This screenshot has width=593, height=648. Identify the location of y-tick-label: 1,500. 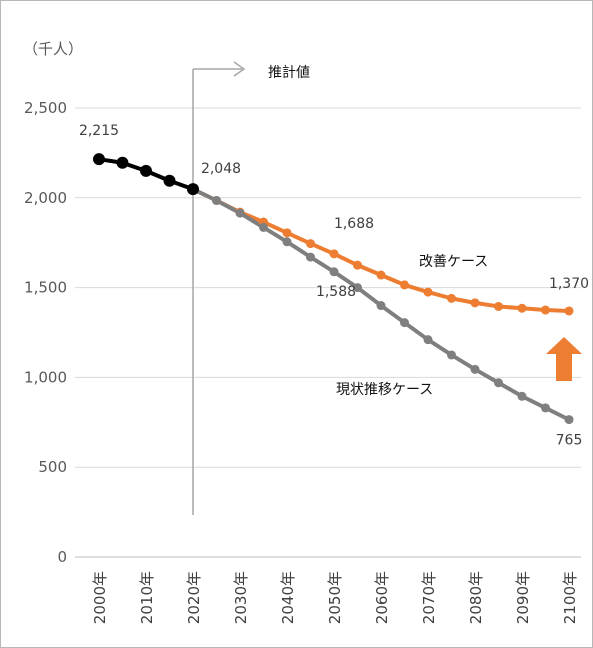
(45, 288).